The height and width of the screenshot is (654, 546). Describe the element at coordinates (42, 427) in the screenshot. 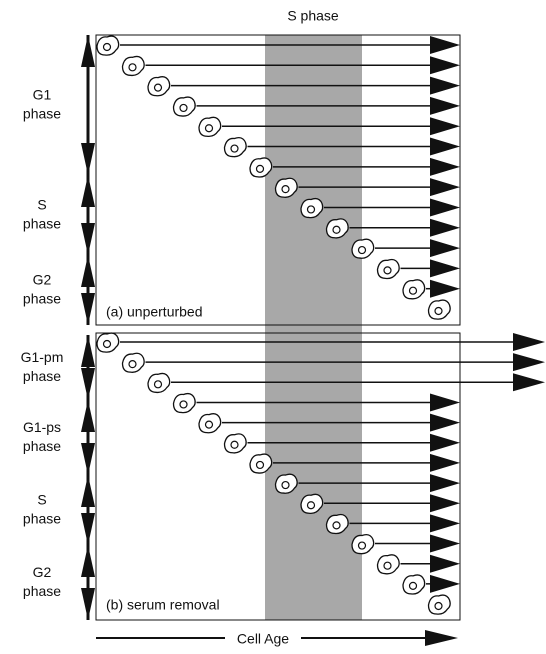

I see `phase-label: G1-ps` at that location.